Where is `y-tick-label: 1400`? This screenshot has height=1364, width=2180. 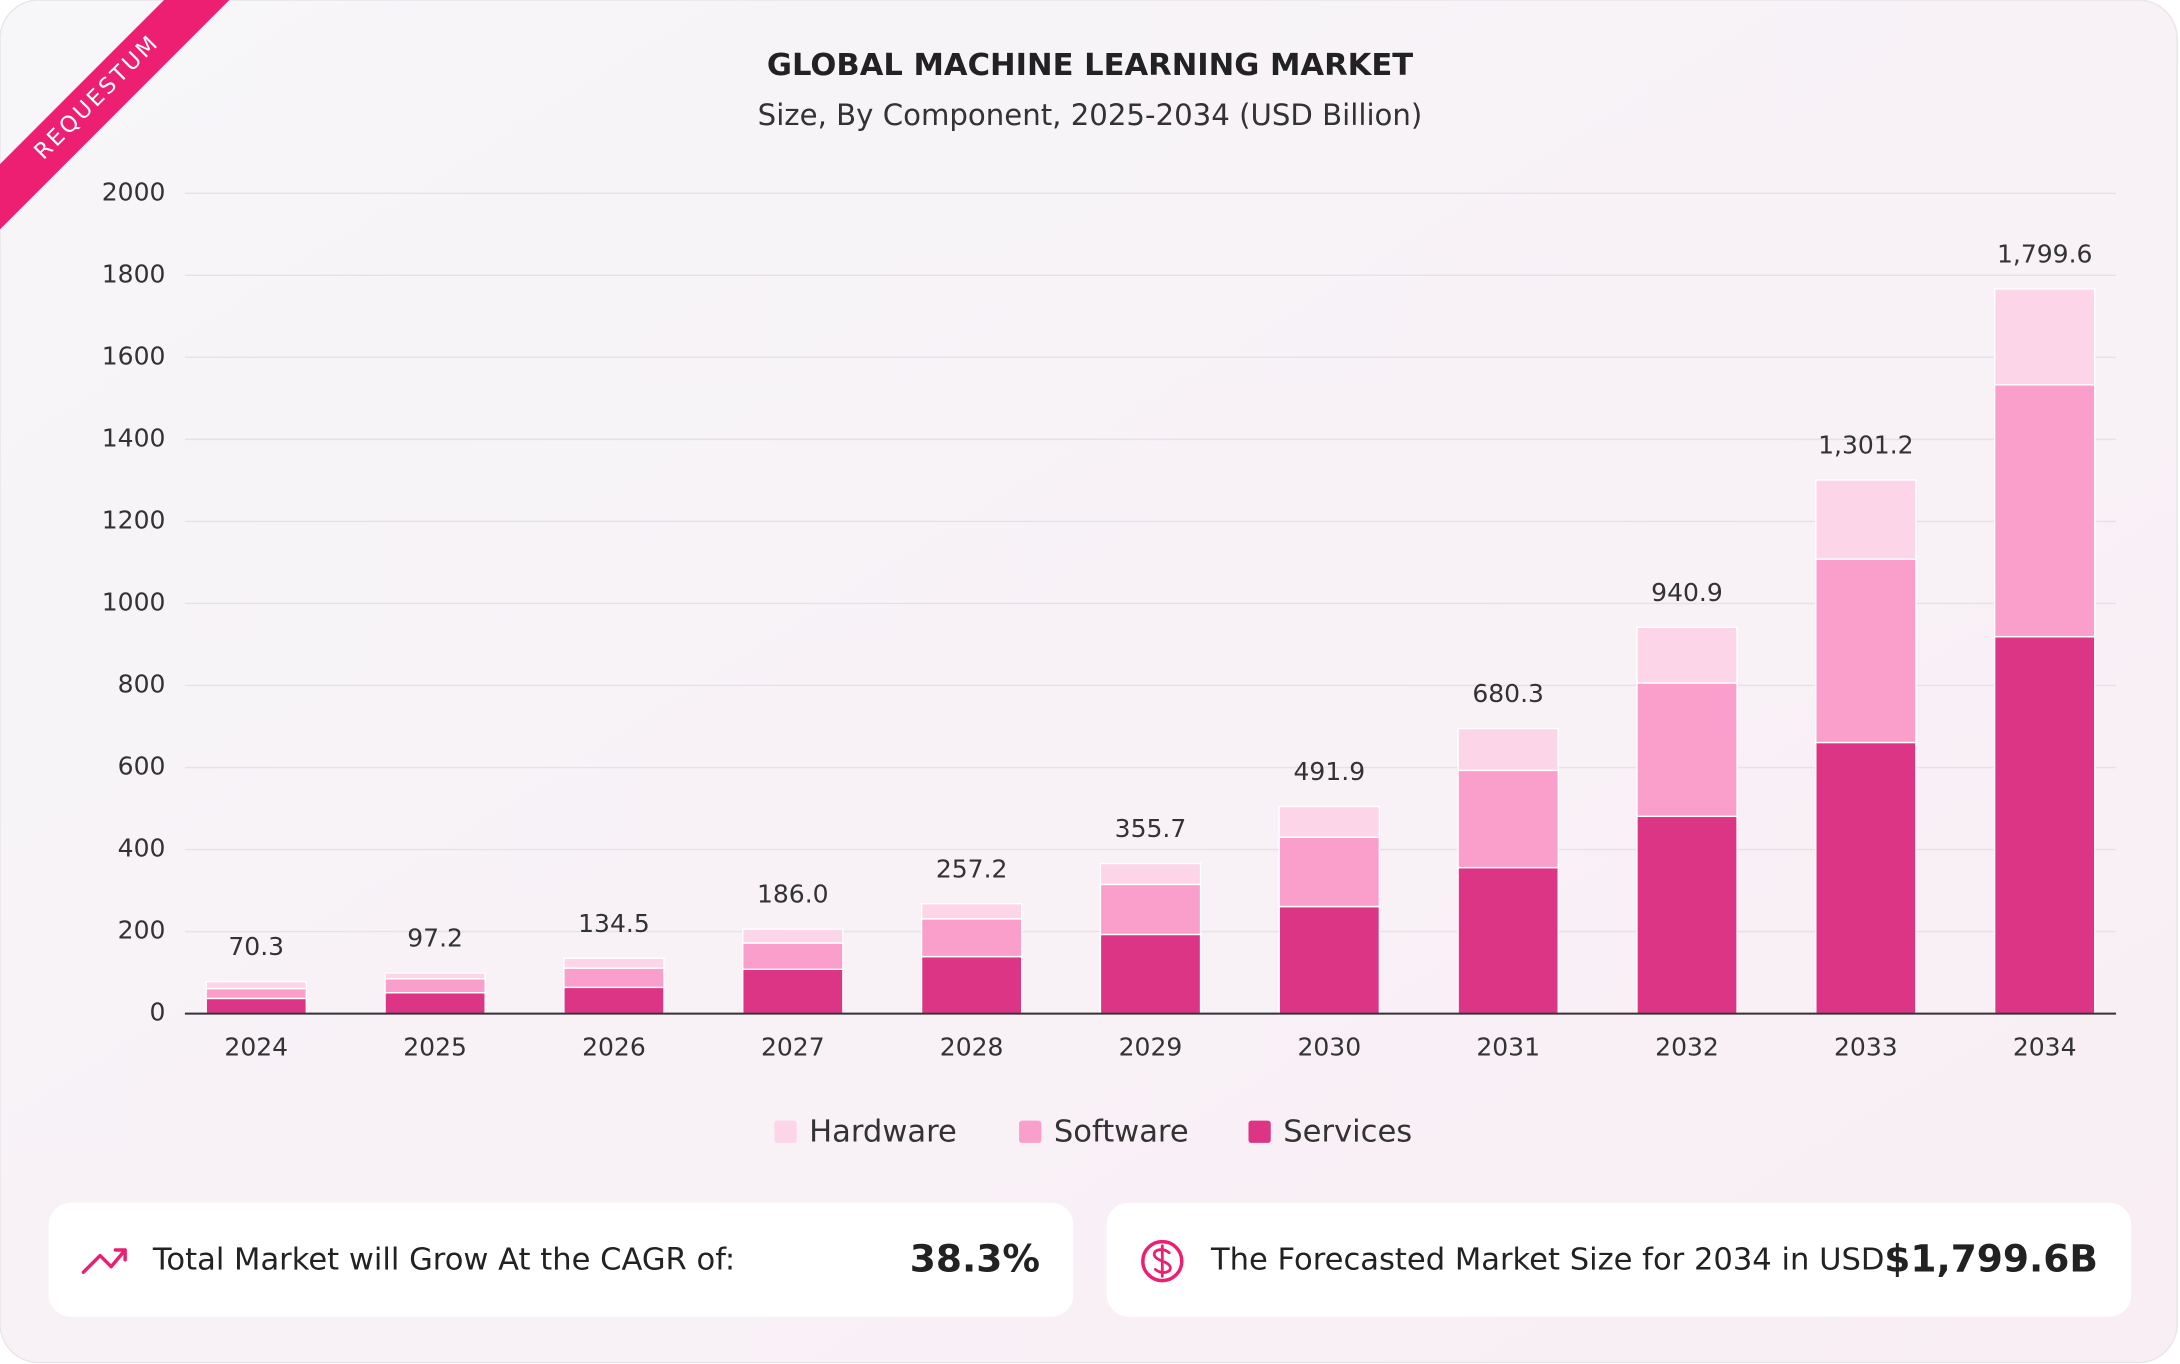
y-tick-label: 1400 is located at coordinates (134, 437).